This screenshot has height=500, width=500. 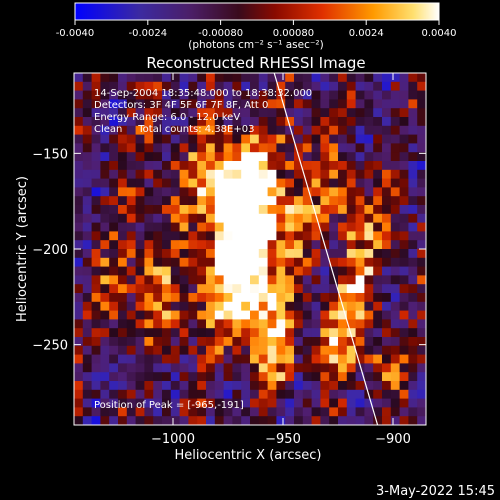 What do you see at coordinates (283, 439) in the screenshot?
I see `x-tick-label: −950` at bounding box center [283, 439].